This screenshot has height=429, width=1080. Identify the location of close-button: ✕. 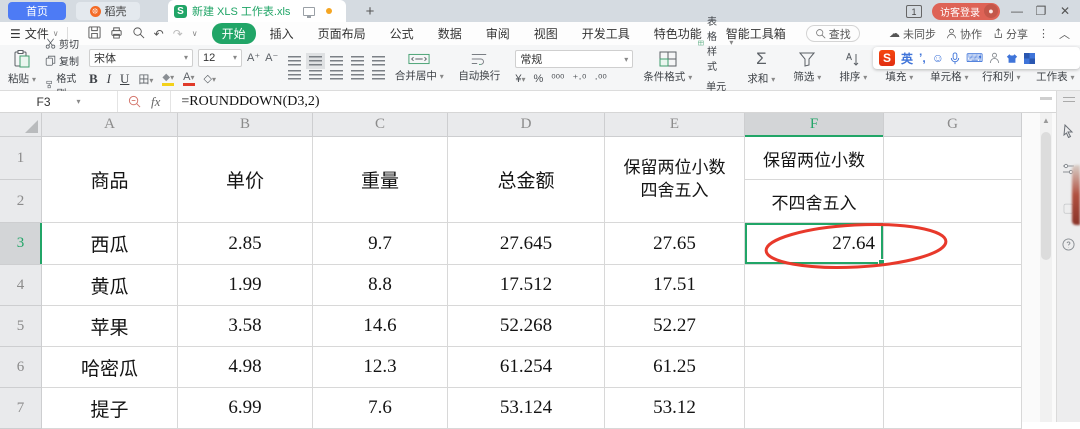
(1065, 11).